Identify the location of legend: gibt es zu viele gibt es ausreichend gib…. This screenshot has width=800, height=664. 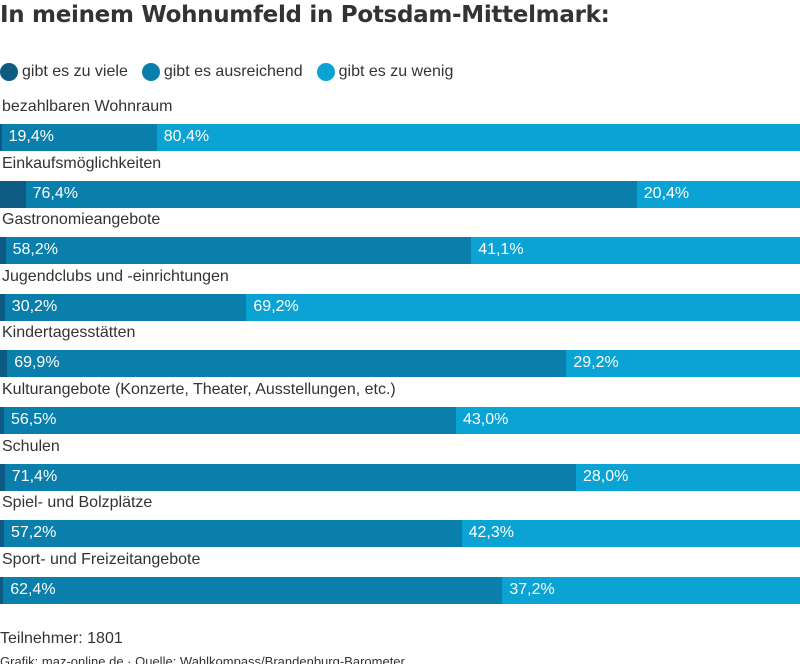
(233, 72).